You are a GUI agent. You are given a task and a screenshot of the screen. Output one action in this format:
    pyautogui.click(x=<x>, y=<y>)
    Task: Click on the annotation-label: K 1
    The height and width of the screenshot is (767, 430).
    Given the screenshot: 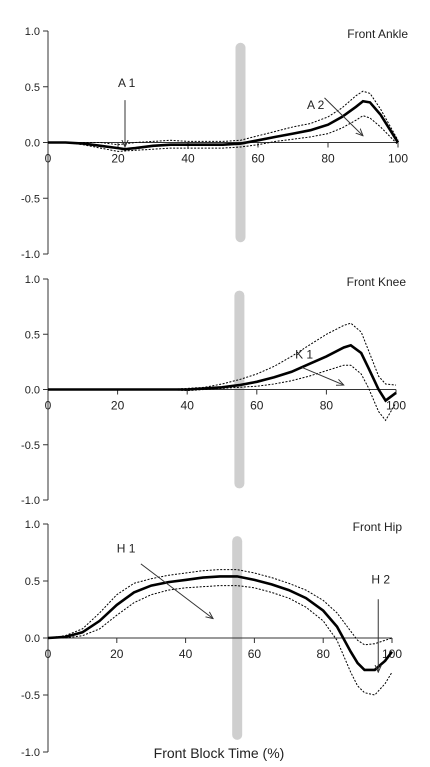 What is the action you would take?
    pyautogui.click(x=304, y=355)
    